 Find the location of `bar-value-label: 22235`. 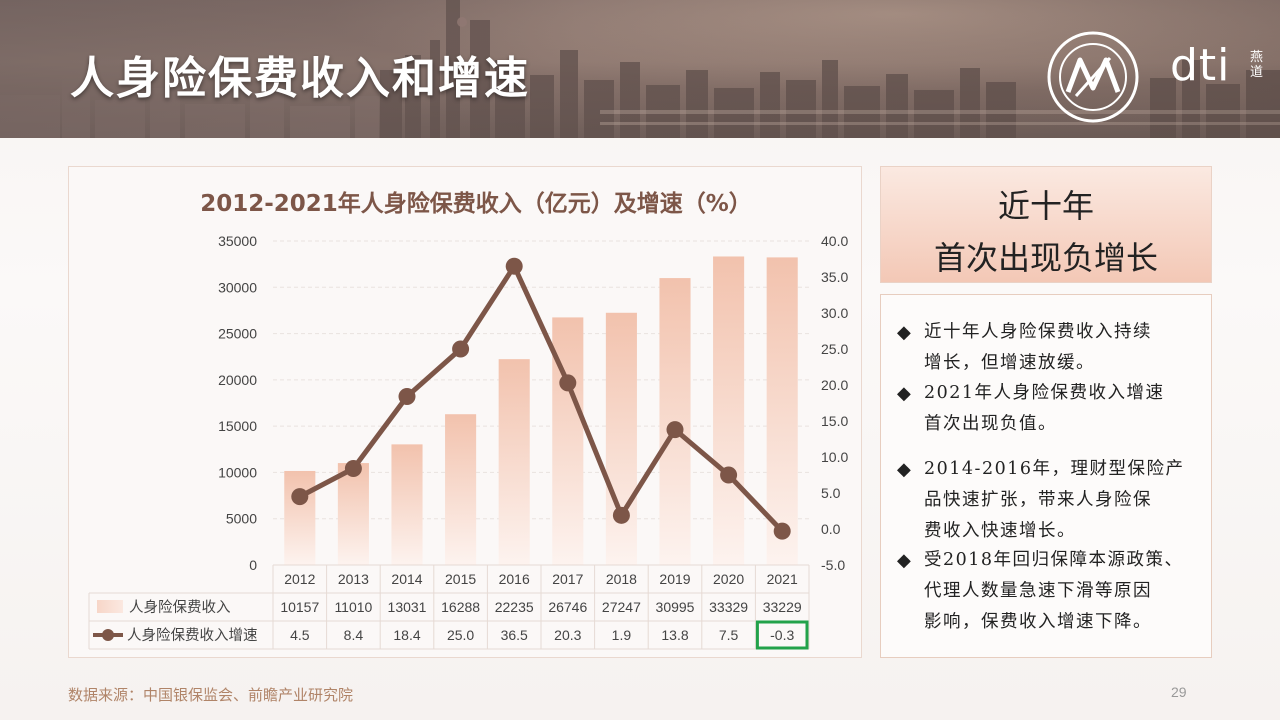

bar-value-label: 22235 is located at coordinates (514, 607).